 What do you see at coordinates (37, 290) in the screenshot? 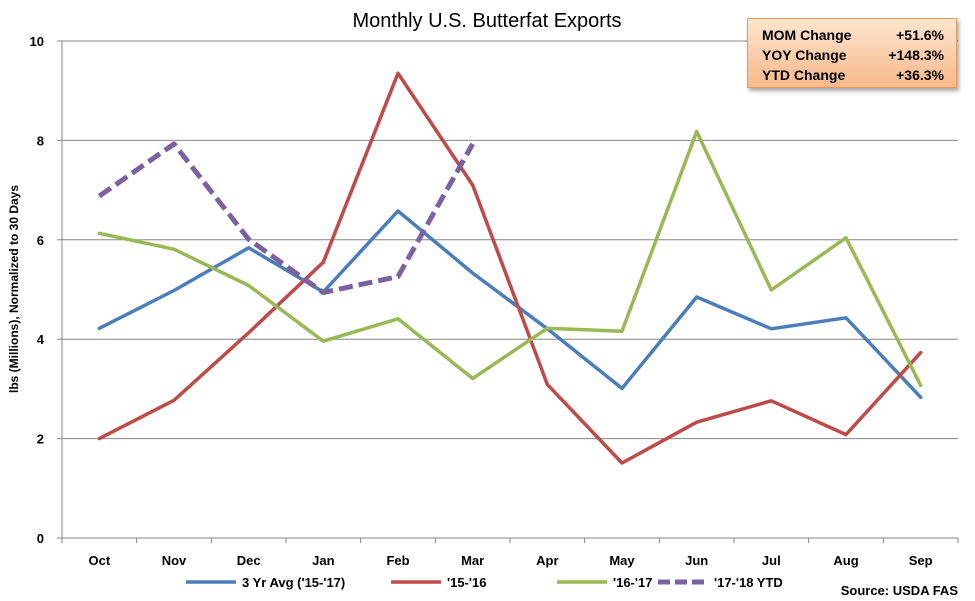
I see `y-axis-ticks: 0 2 4 6 8 10` at bounding box center [37, 290].